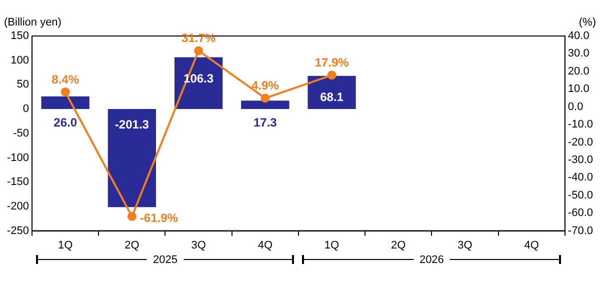  What do you see at coordinates (18, 230) in the screenshot?
I see `y-tick-label: -250` at bounding box center [18, 230].